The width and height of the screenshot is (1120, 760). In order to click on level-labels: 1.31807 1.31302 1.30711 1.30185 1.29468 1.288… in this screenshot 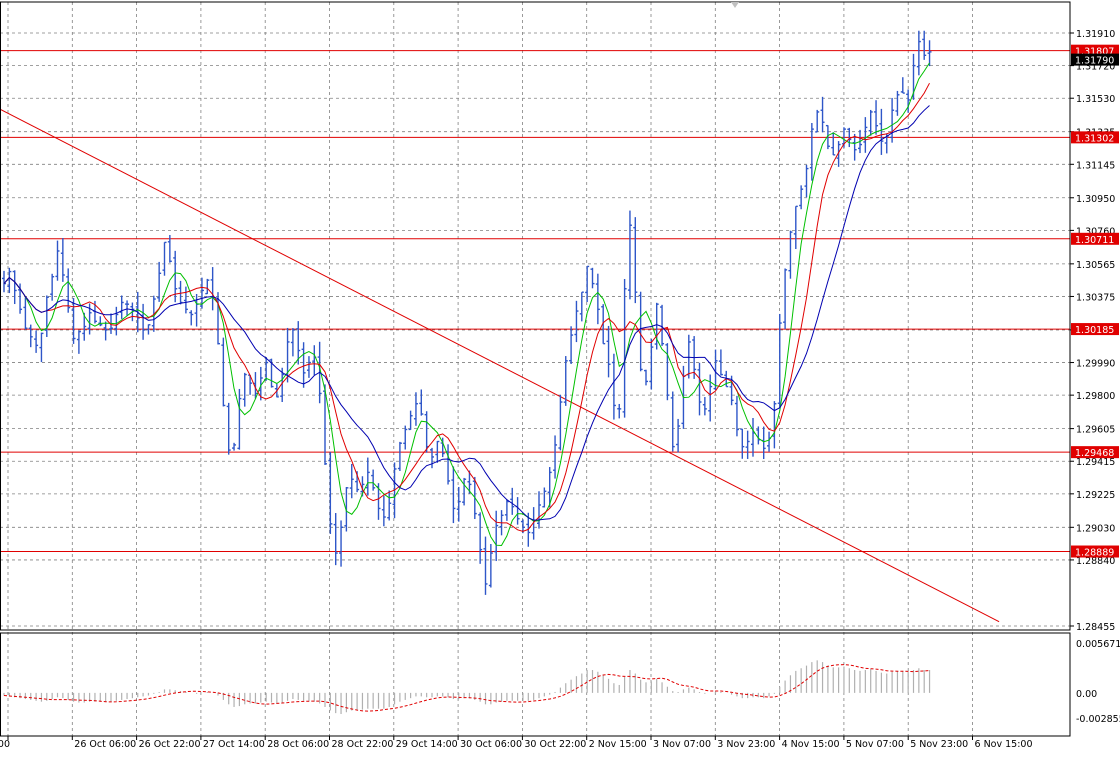, I will do `click(1095, 301)`.